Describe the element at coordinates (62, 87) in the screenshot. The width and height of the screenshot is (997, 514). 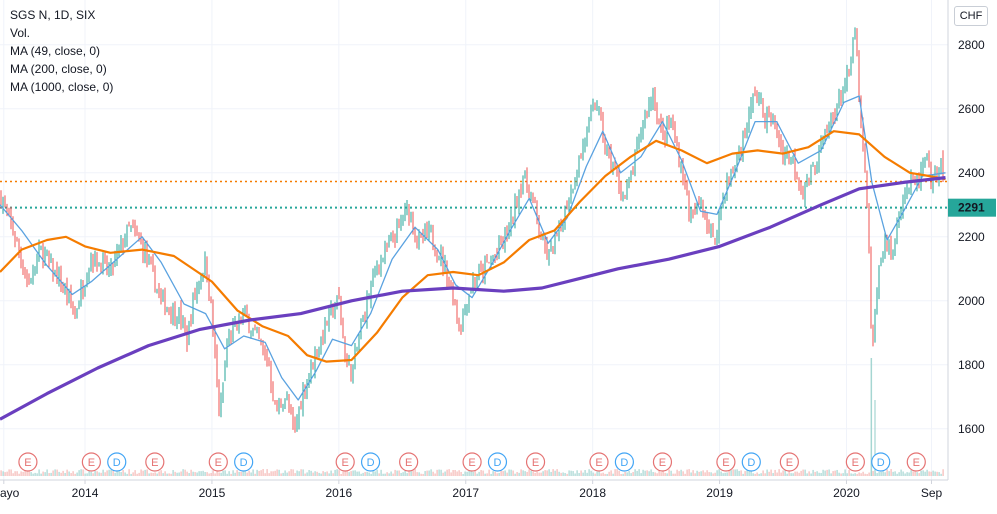
I see `legend-ma1000: MA (1000, close, 0)` at that location.